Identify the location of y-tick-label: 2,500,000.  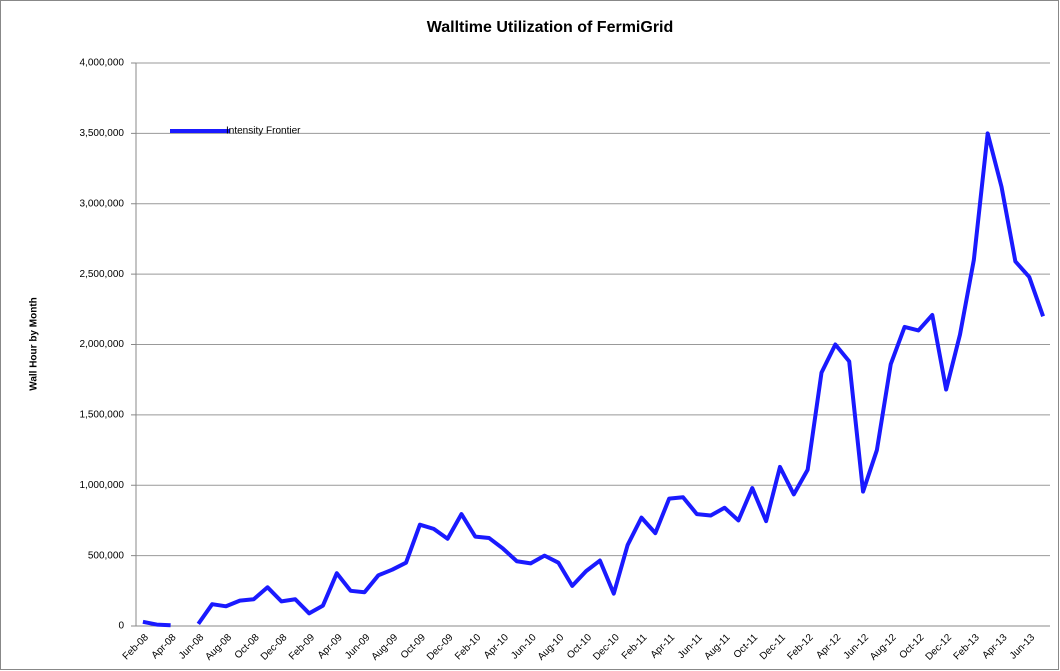
(102, 274).